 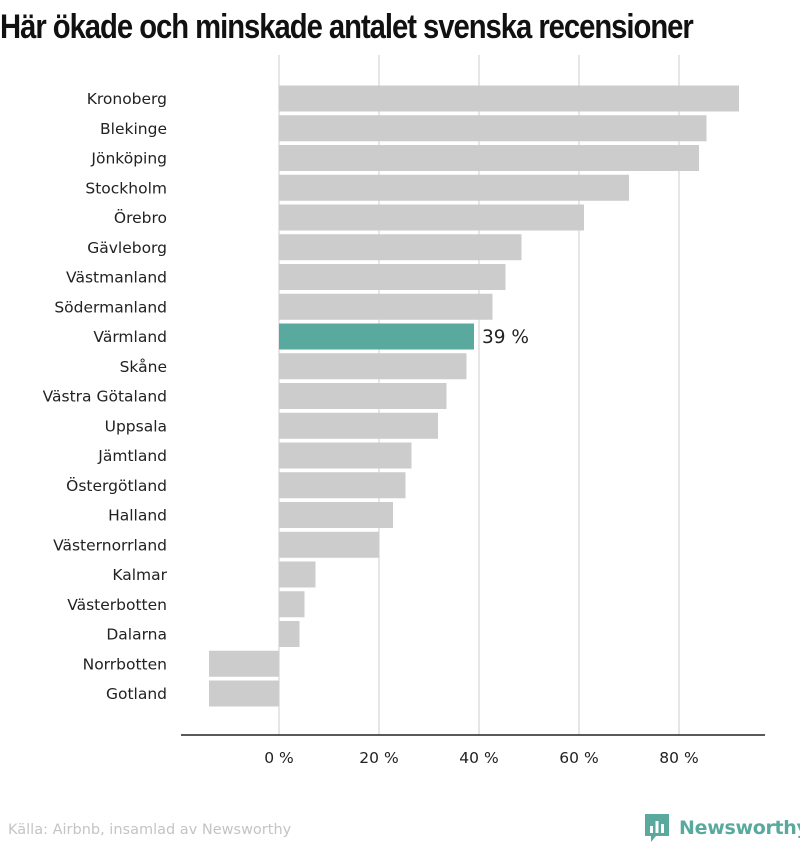 I want to click on category-label: Blekinge, so click(x=133, y=129).